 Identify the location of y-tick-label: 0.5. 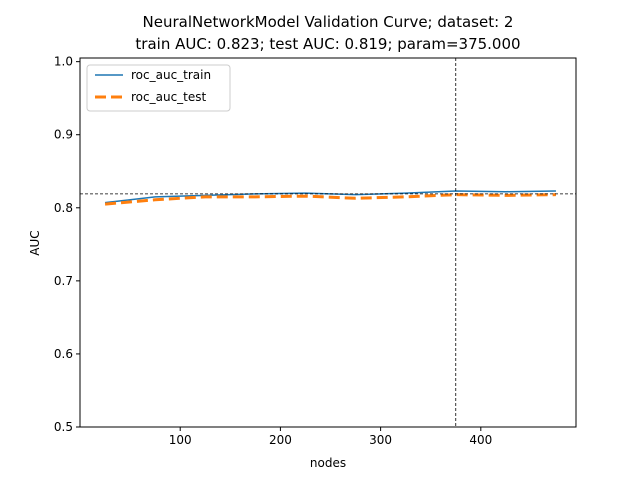
(63, 427).